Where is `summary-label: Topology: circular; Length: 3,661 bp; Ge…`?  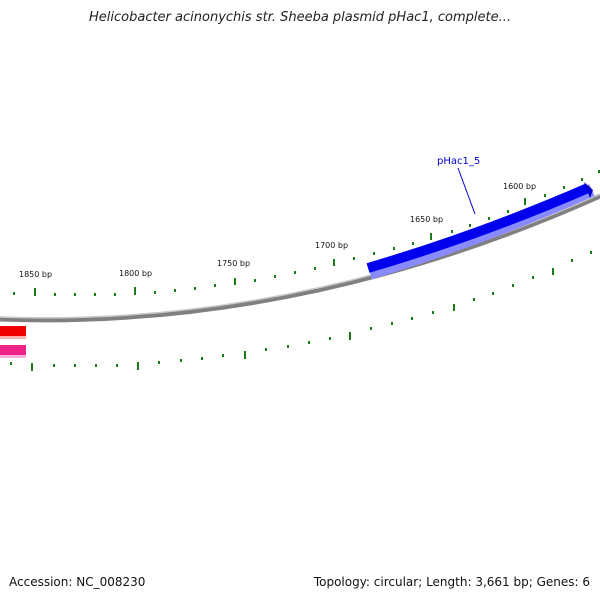
summary-label: Topology: circular; Length: 3,661 bp; Ge… is located at coordinates (451, 582).